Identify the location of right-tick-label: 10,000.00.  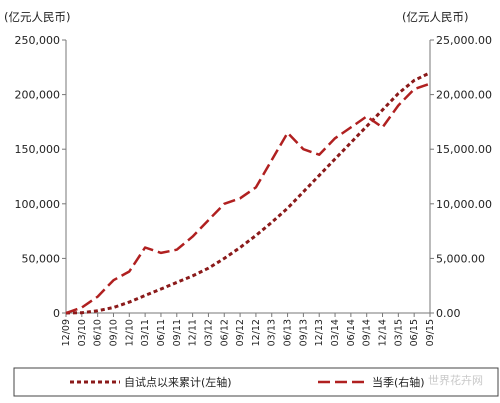
(464, 204).